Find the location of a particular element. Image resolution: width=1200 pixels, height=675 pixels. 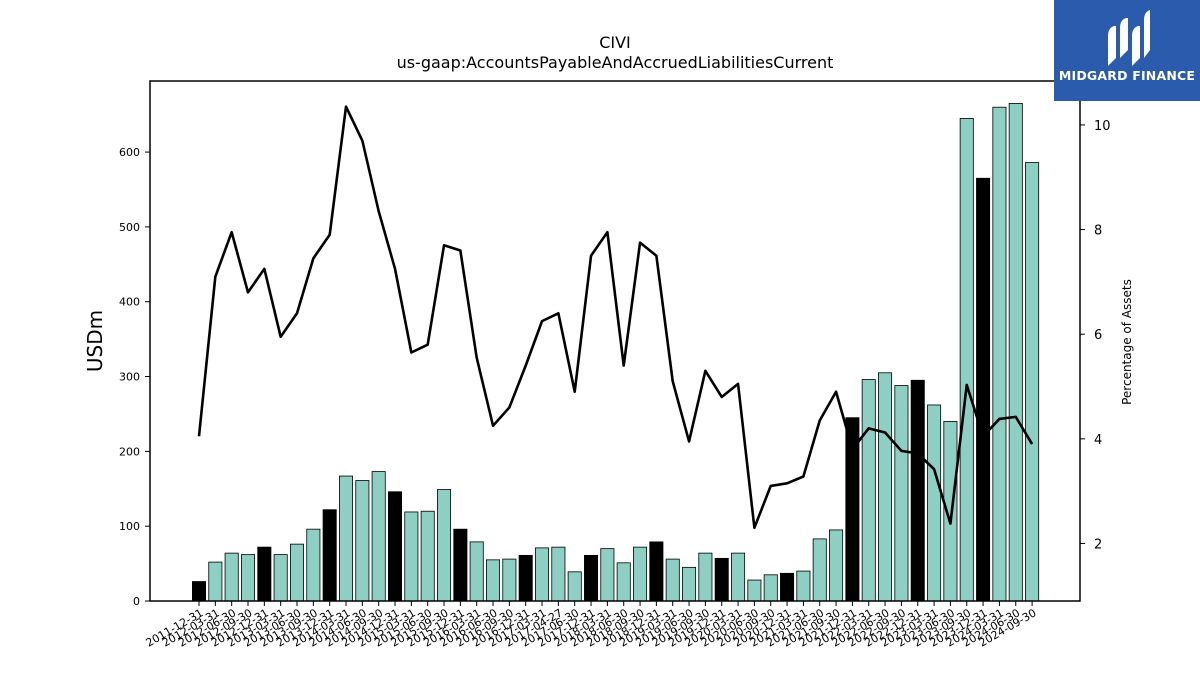

midgard-finance-logo: MIDGARD FINANCE is located at coordinates (1127, 50).